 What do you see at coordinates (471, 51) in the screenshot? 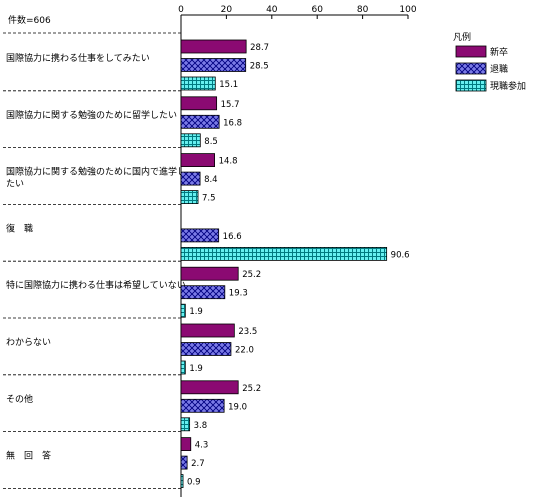
I see `legend-swatch-新卒` at bounding box center [471, 51].